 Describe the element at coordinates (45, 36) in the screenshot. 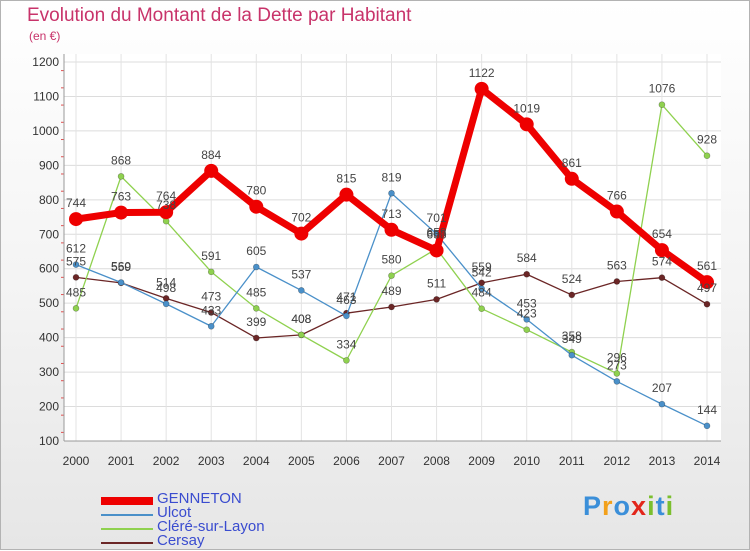

I see `chart-subtitle: (en €)` at that location.